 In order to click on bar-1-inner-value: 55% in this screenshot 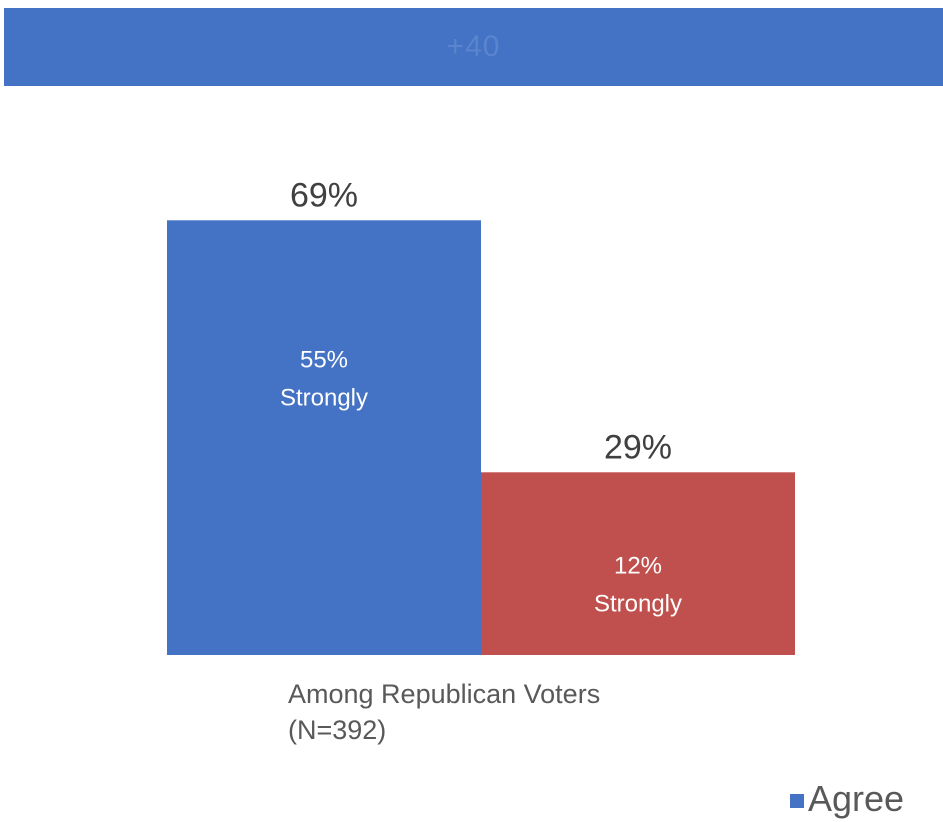, I will do `click(324, 360)`.